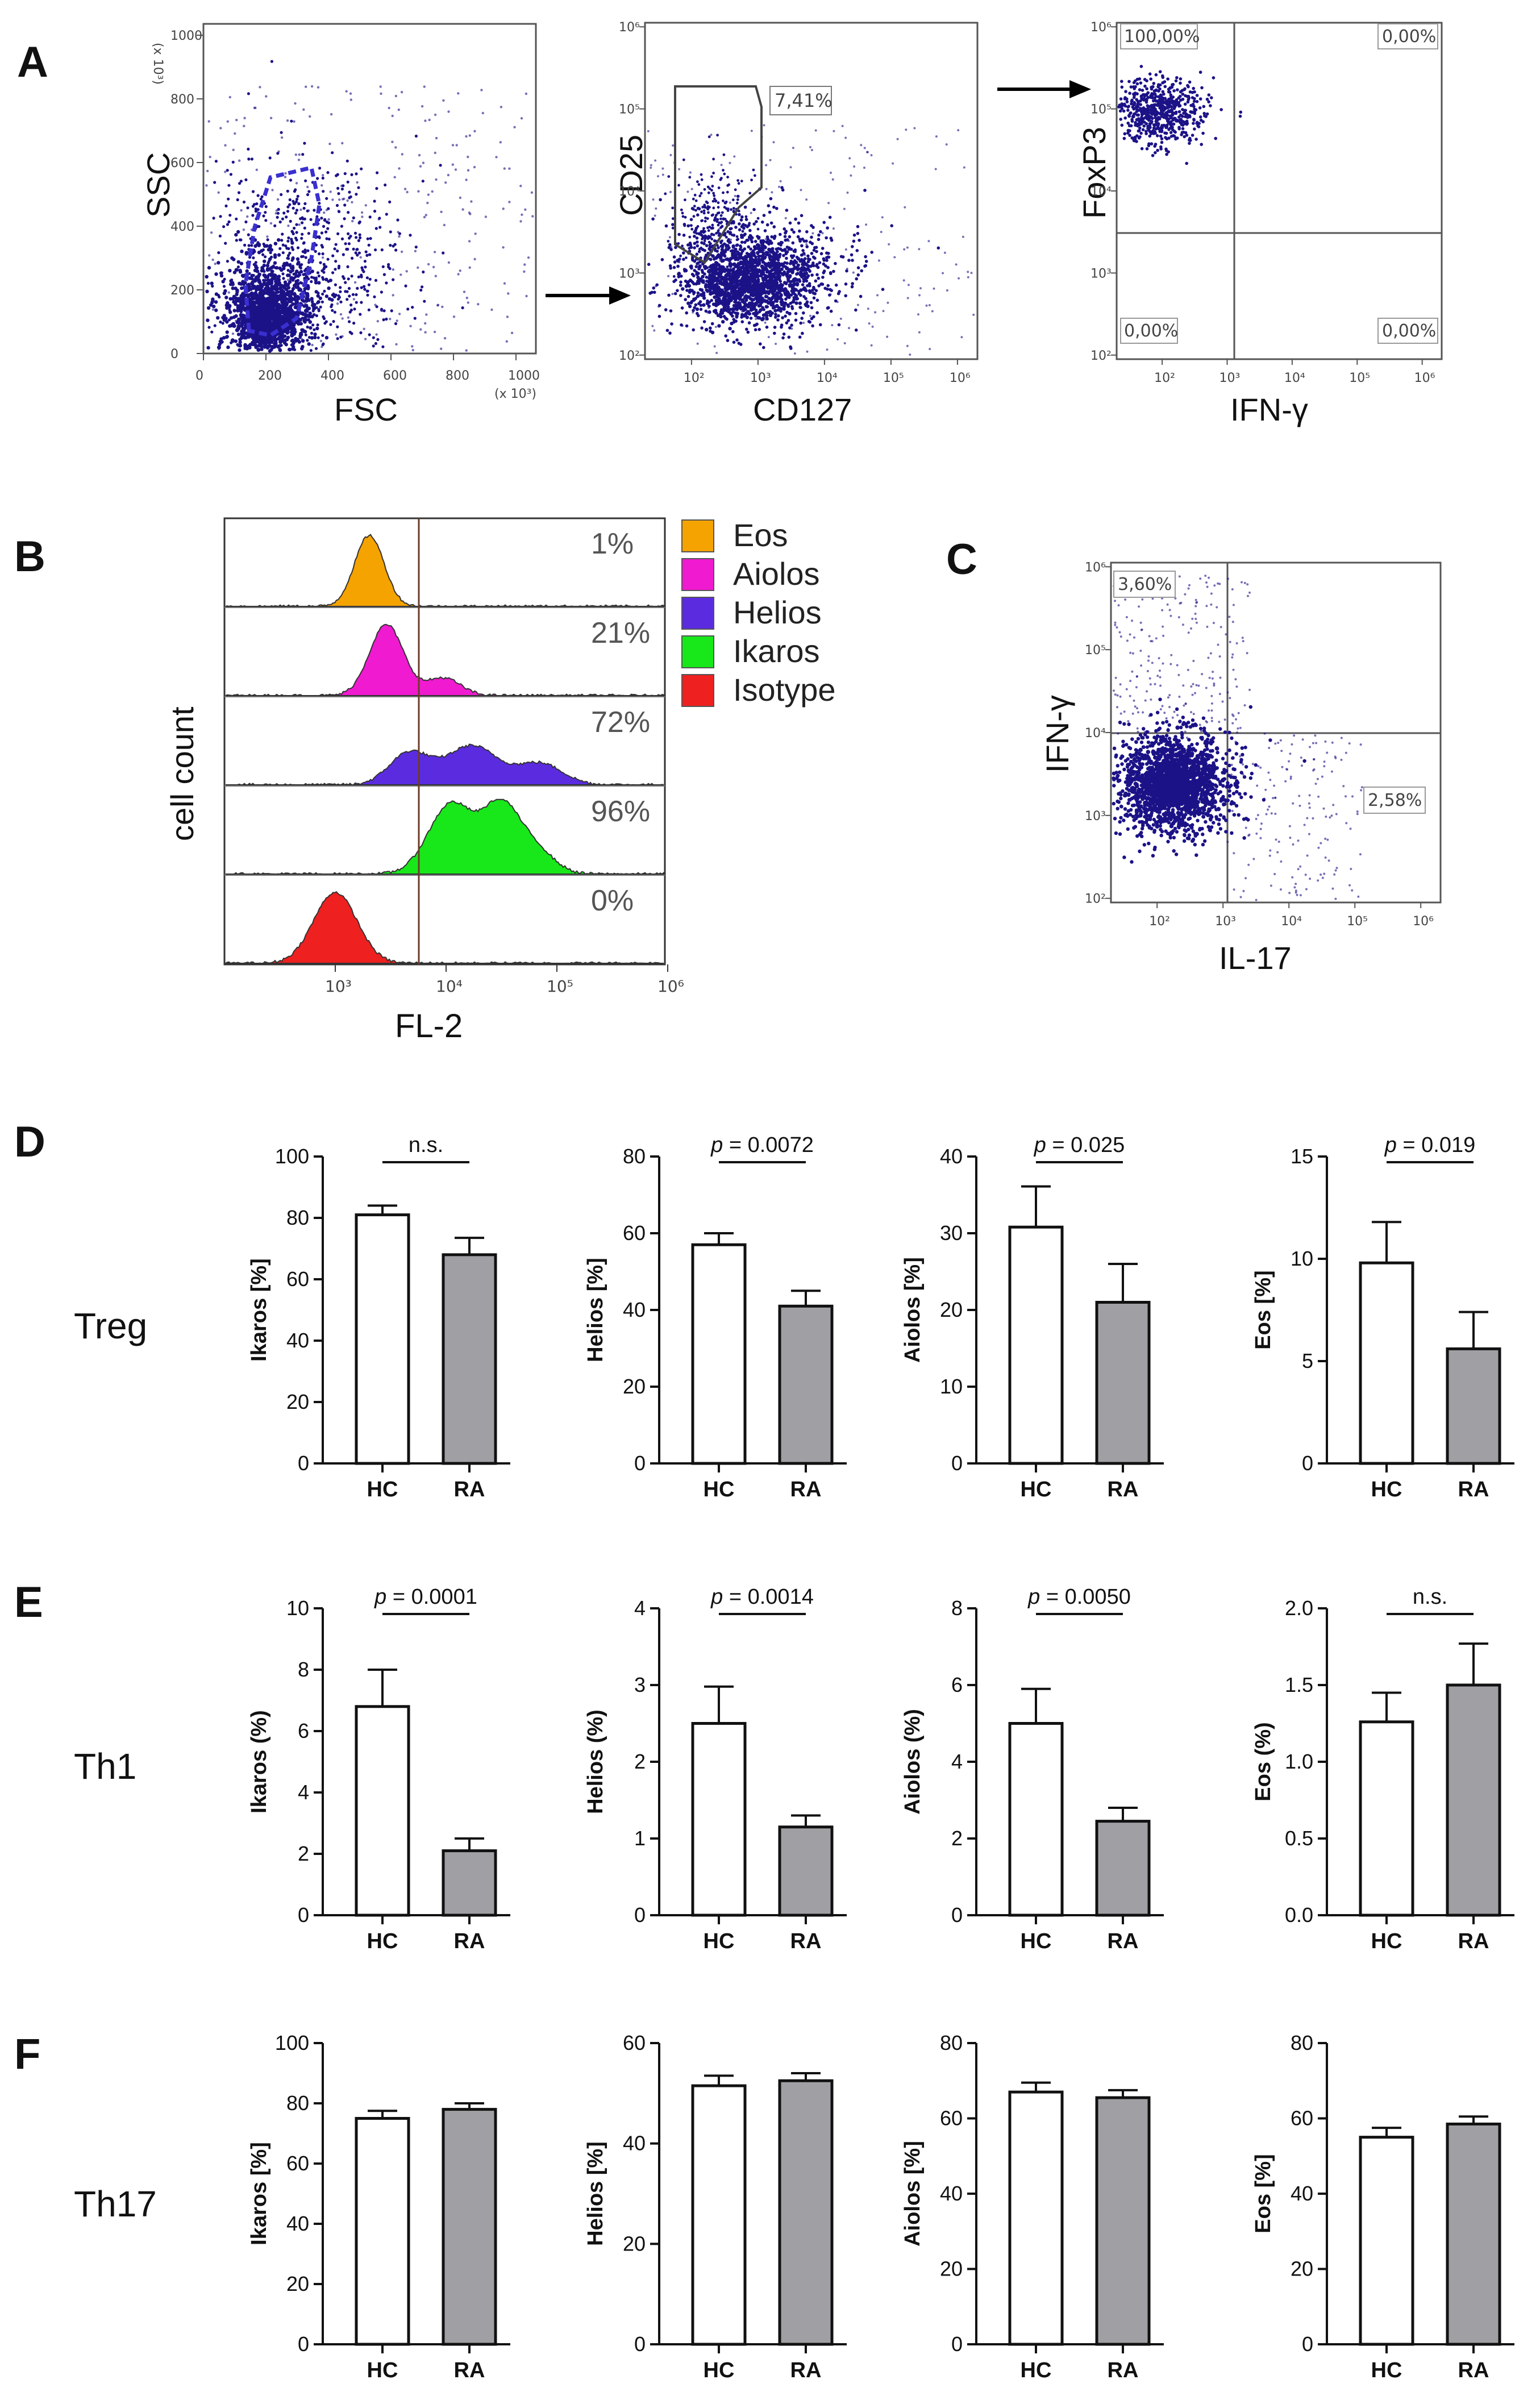  What do you see at coordinates (182, 291) in the screenshot?
I see `a1-ytick-label: 200` at bounding box center [182, 291].